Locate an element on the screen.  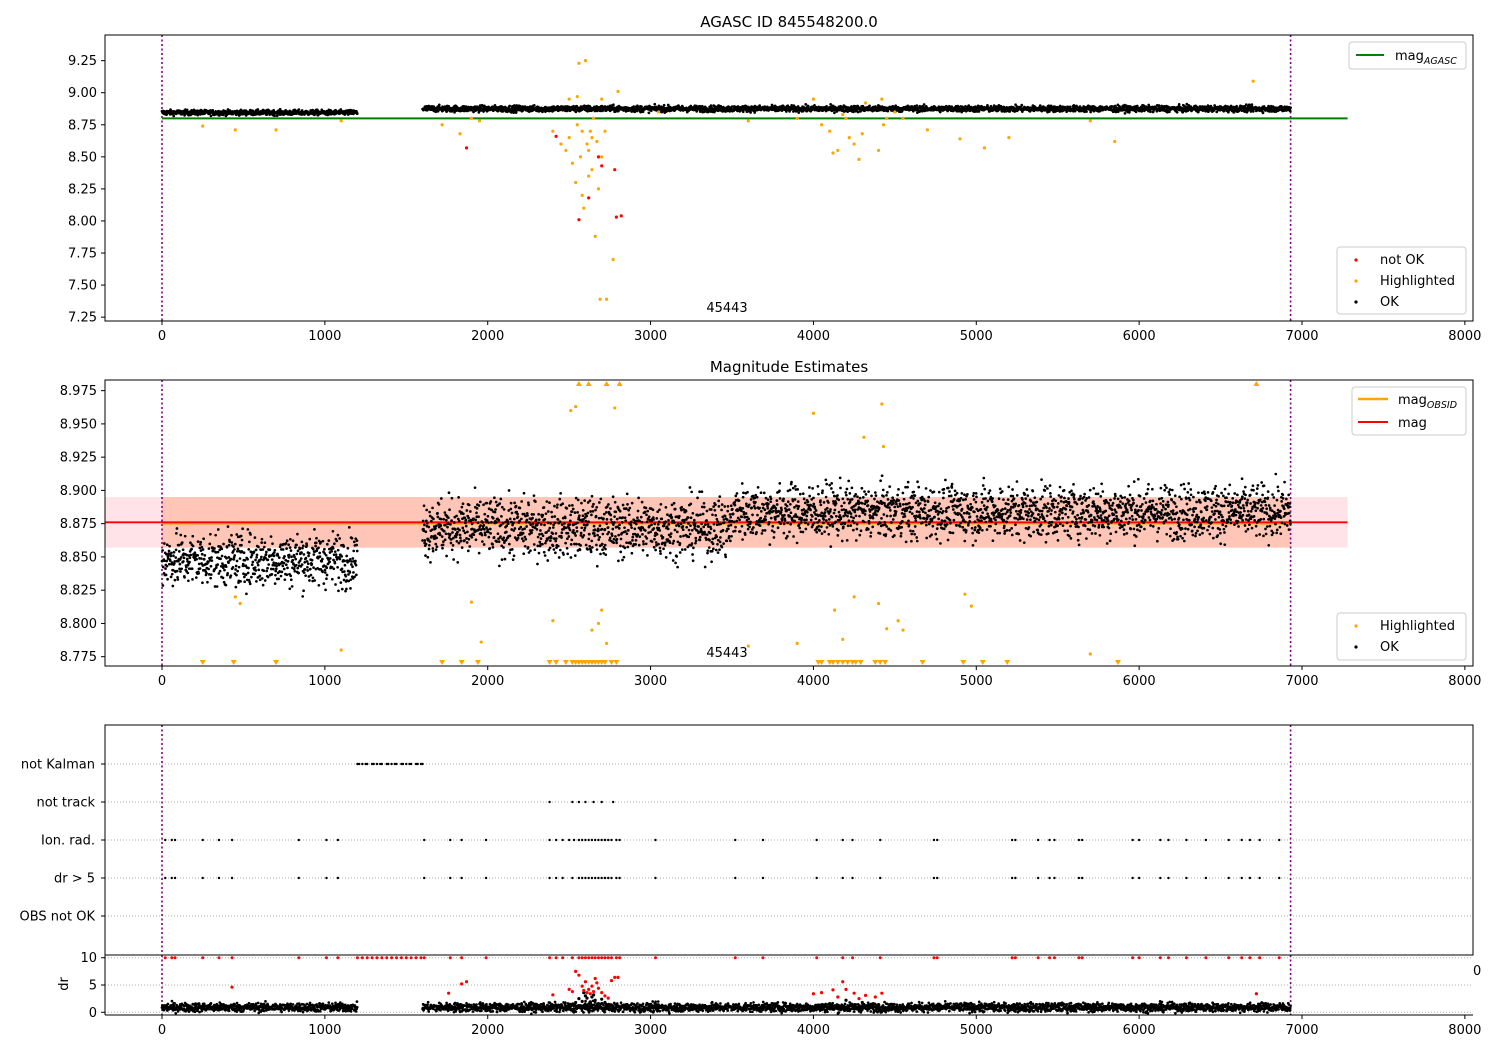
x-tick-label: 3000 is located at coordinates (650, 336).